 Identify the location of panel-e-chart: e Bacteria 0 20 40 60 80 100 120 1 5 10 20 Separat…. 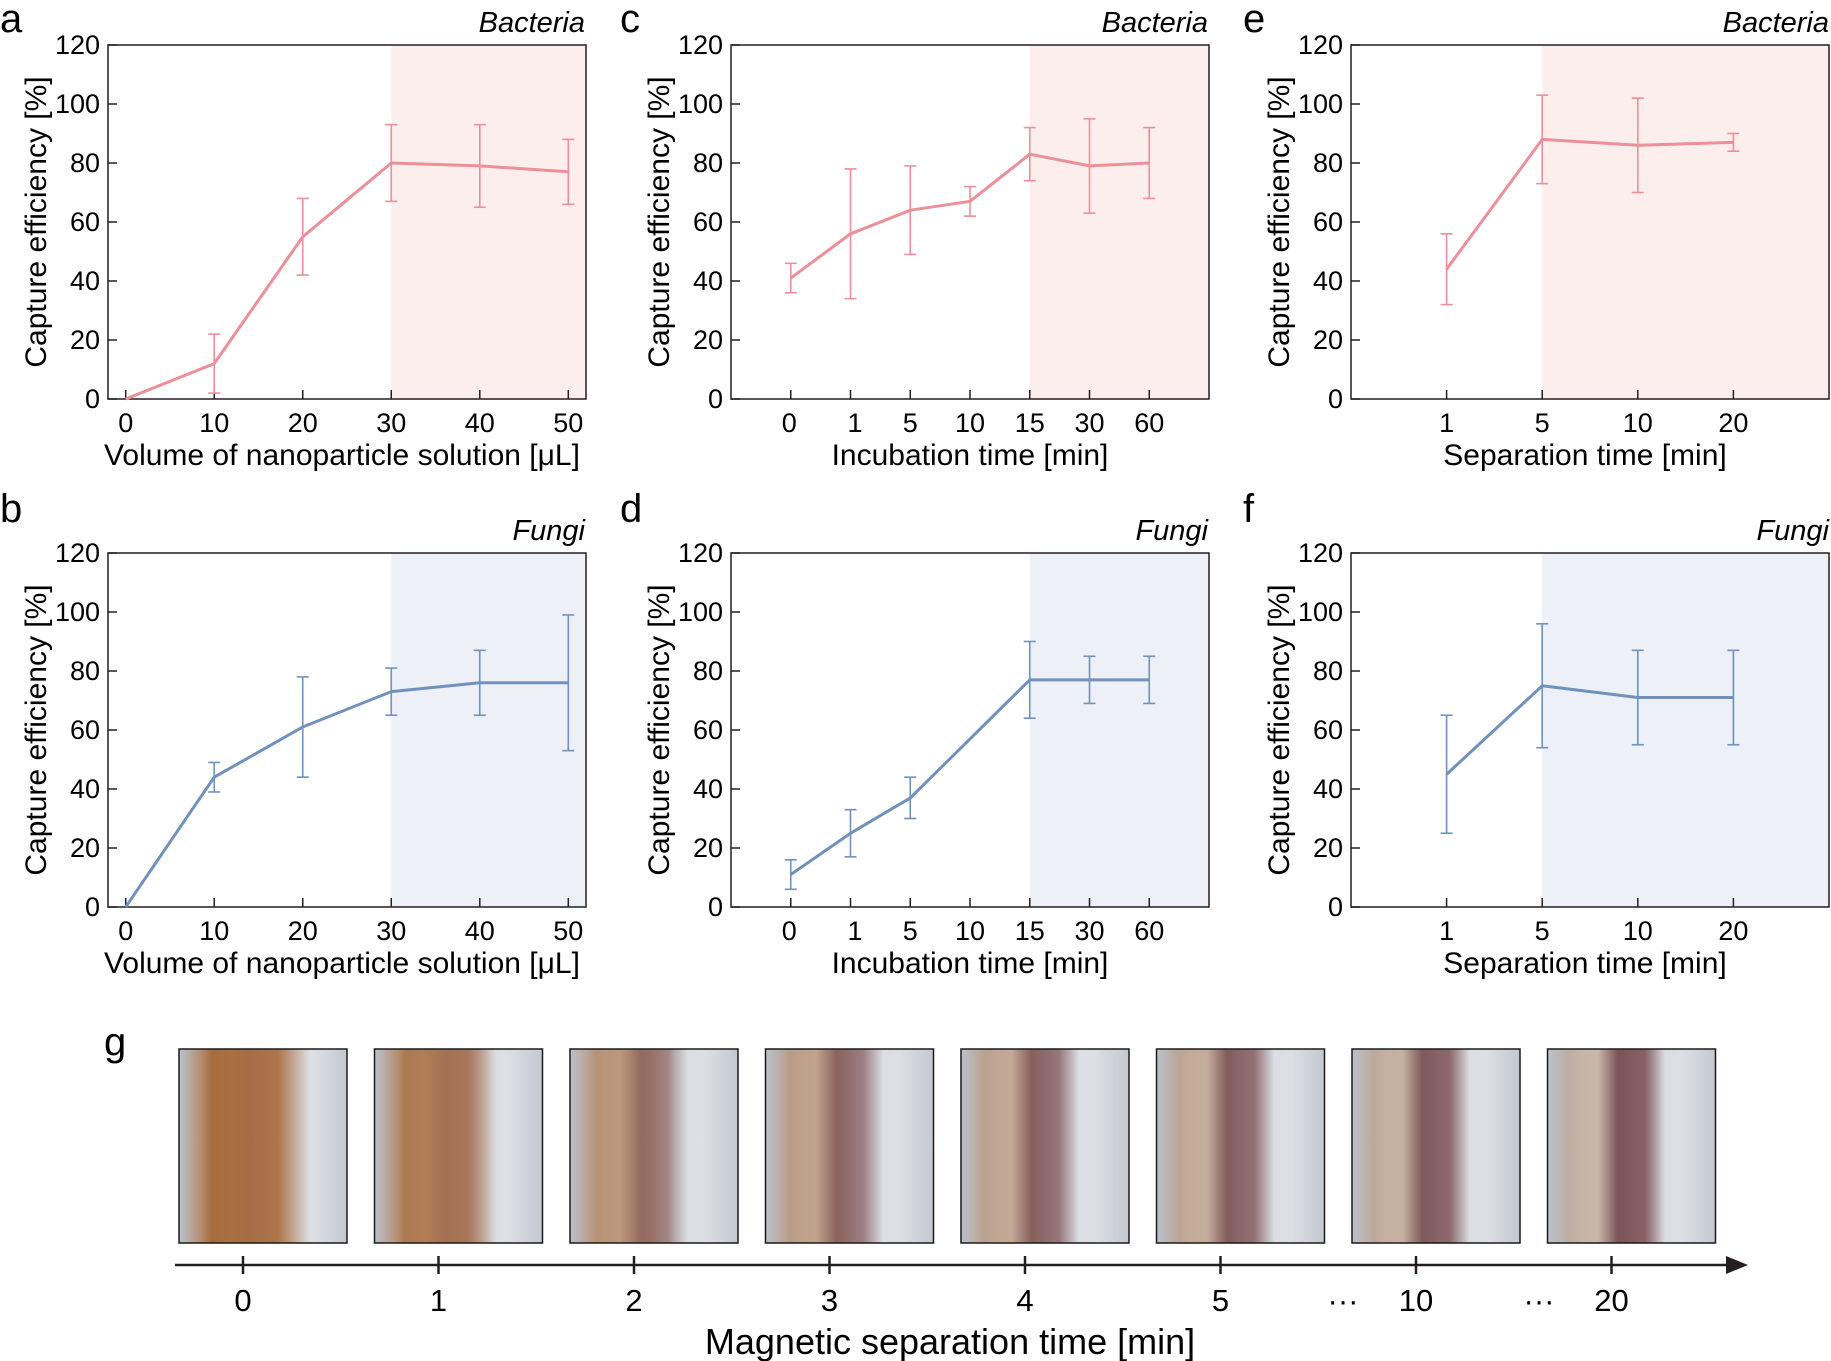
(1536, 236).